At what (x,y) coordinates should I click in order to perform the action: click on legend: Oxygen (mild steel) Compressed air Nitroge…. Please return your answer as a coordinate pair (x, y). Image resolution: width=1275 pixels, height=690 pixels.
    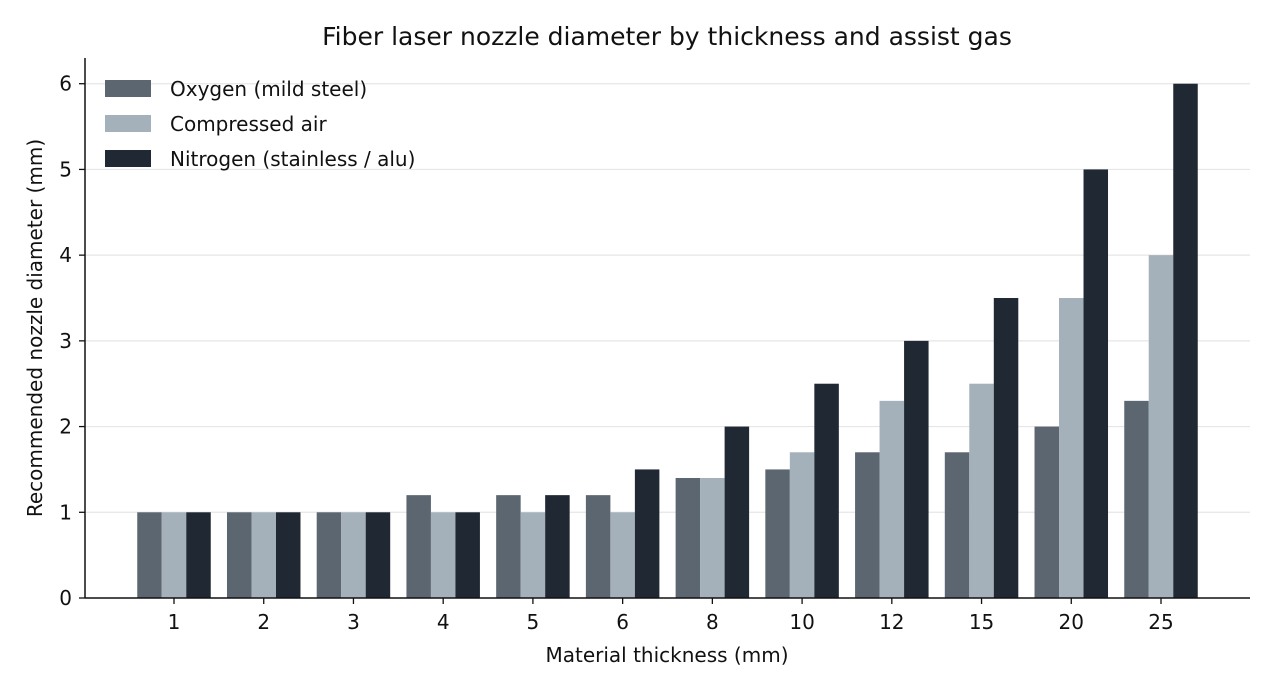
    Looking at the image, I should click on (260, 124).